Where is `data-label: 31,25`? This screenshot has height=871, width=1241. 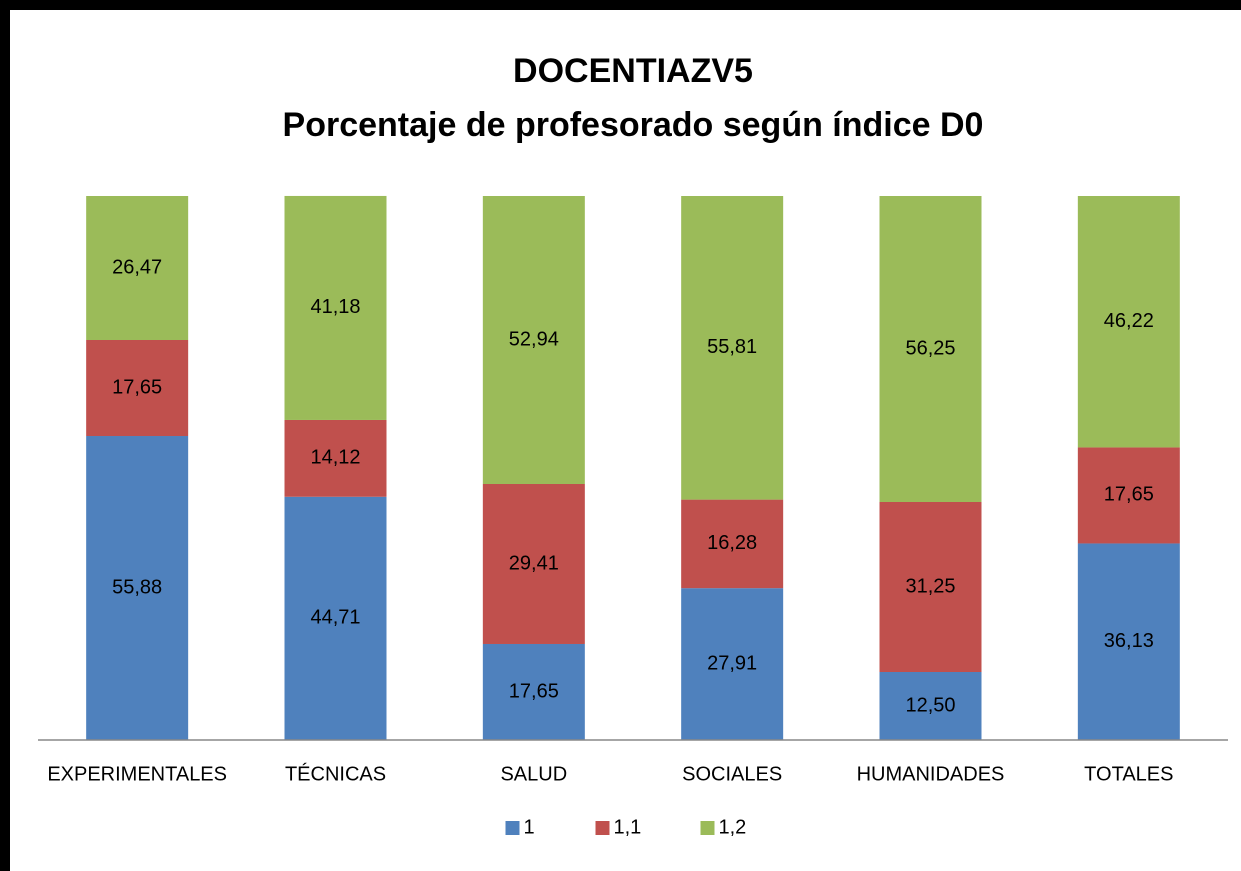 data-label: 31,25 is located at coordinates (930, 586).